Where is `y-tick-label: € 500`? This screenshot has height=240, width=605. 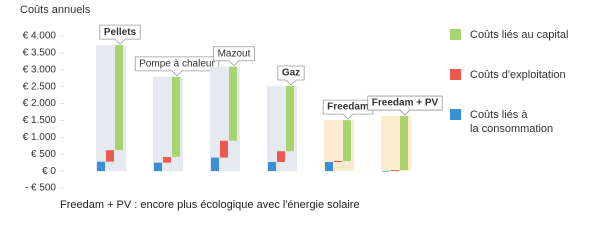
y-tick-label: € 500 is located at coordinates (43, 154).